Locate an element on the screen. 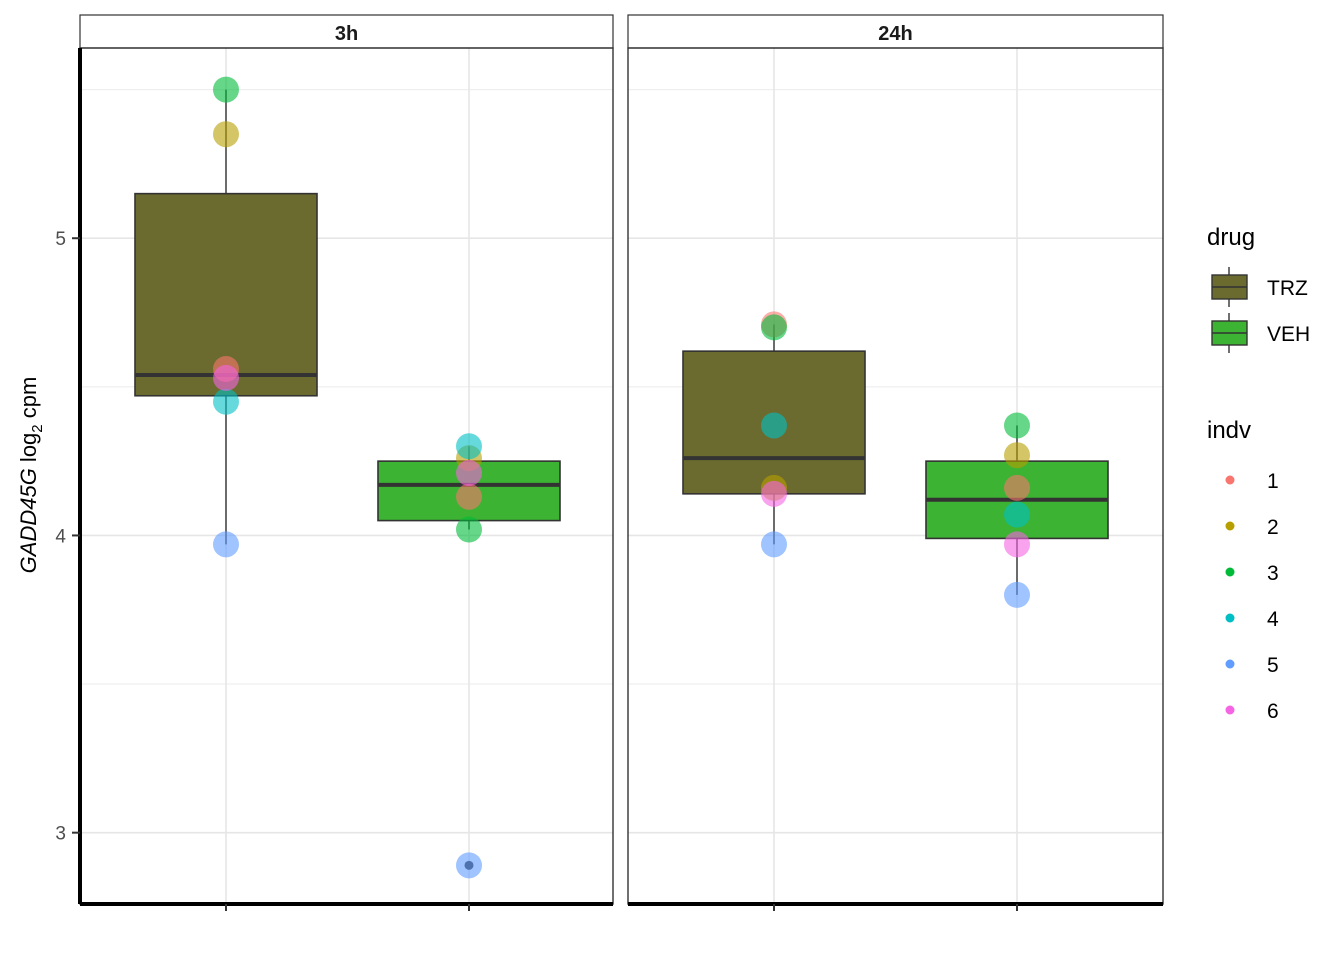 Image resolution: width=1344 pixels, height=960 pixels. legend-label-trz: TRZ is located at coordinates (1287, 288).